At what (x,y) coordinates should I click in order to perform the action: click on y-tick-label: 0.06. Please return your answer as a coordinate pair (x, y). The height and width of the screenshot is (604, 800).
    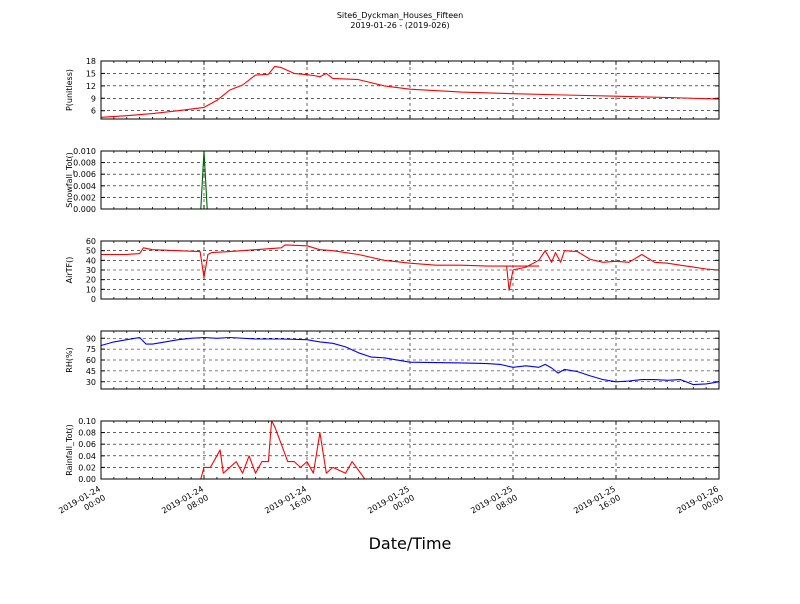
    Looking at the image, I should click on (87, 444).